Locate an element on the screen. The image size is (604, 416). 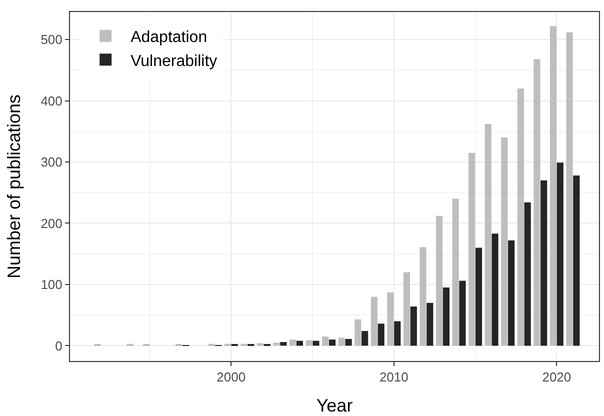
y-tick-label: 200 is located at coordinates (51, 223).